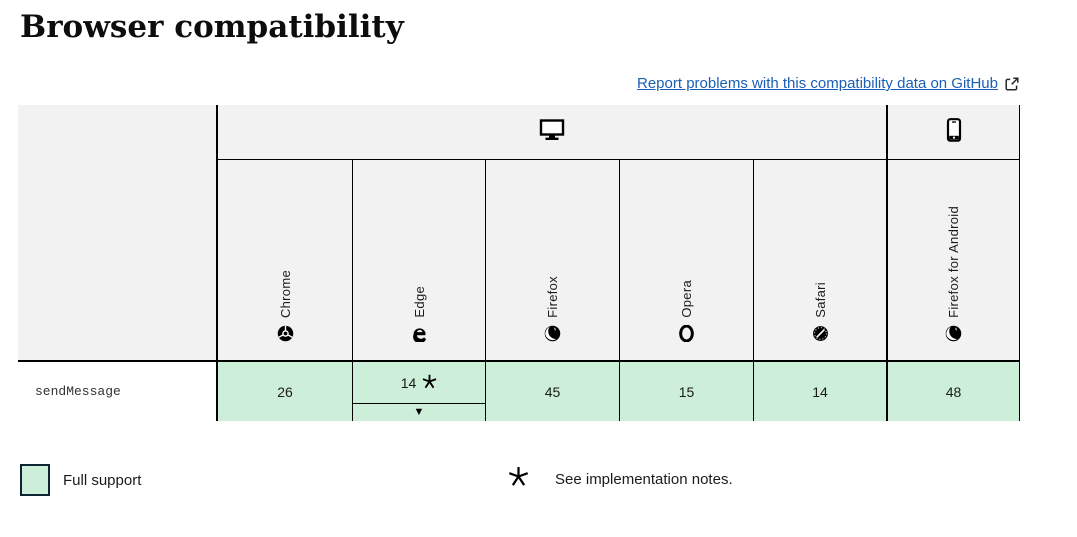 The height and width of the screenshot is (537, 1077). I want to click on browser-label: Firefox for Android, so click(953, 262).